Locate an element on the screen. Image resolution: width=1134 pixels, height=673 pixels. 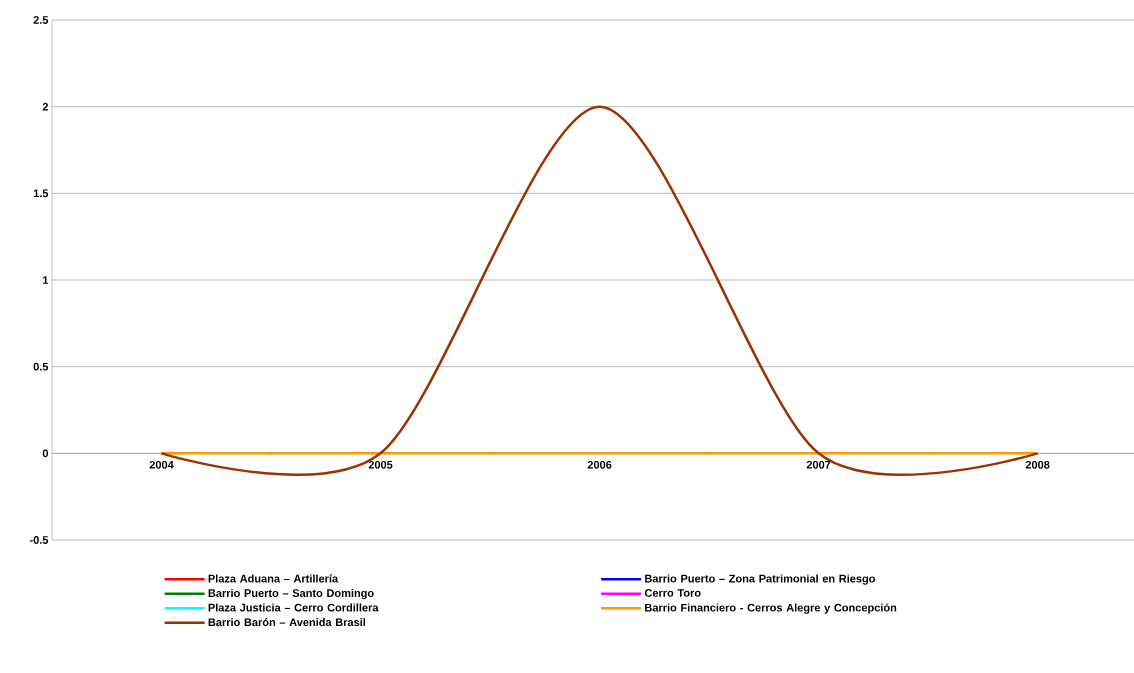
x-tick-label: 2007 is located at coordinates (818, 464).